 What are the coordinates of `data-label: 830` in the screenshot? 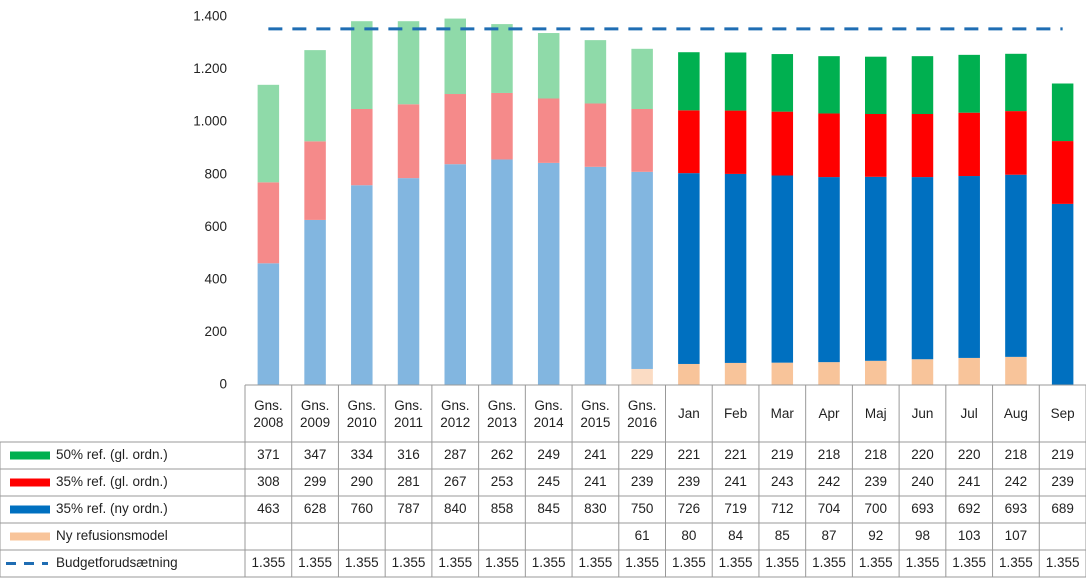 It's located at (595, 508).